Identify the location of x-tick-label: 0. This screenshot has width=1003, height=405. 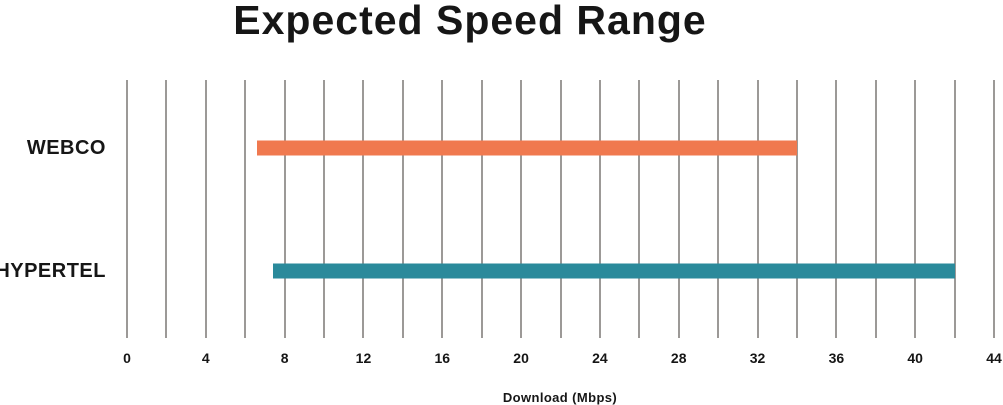
(127, 358).